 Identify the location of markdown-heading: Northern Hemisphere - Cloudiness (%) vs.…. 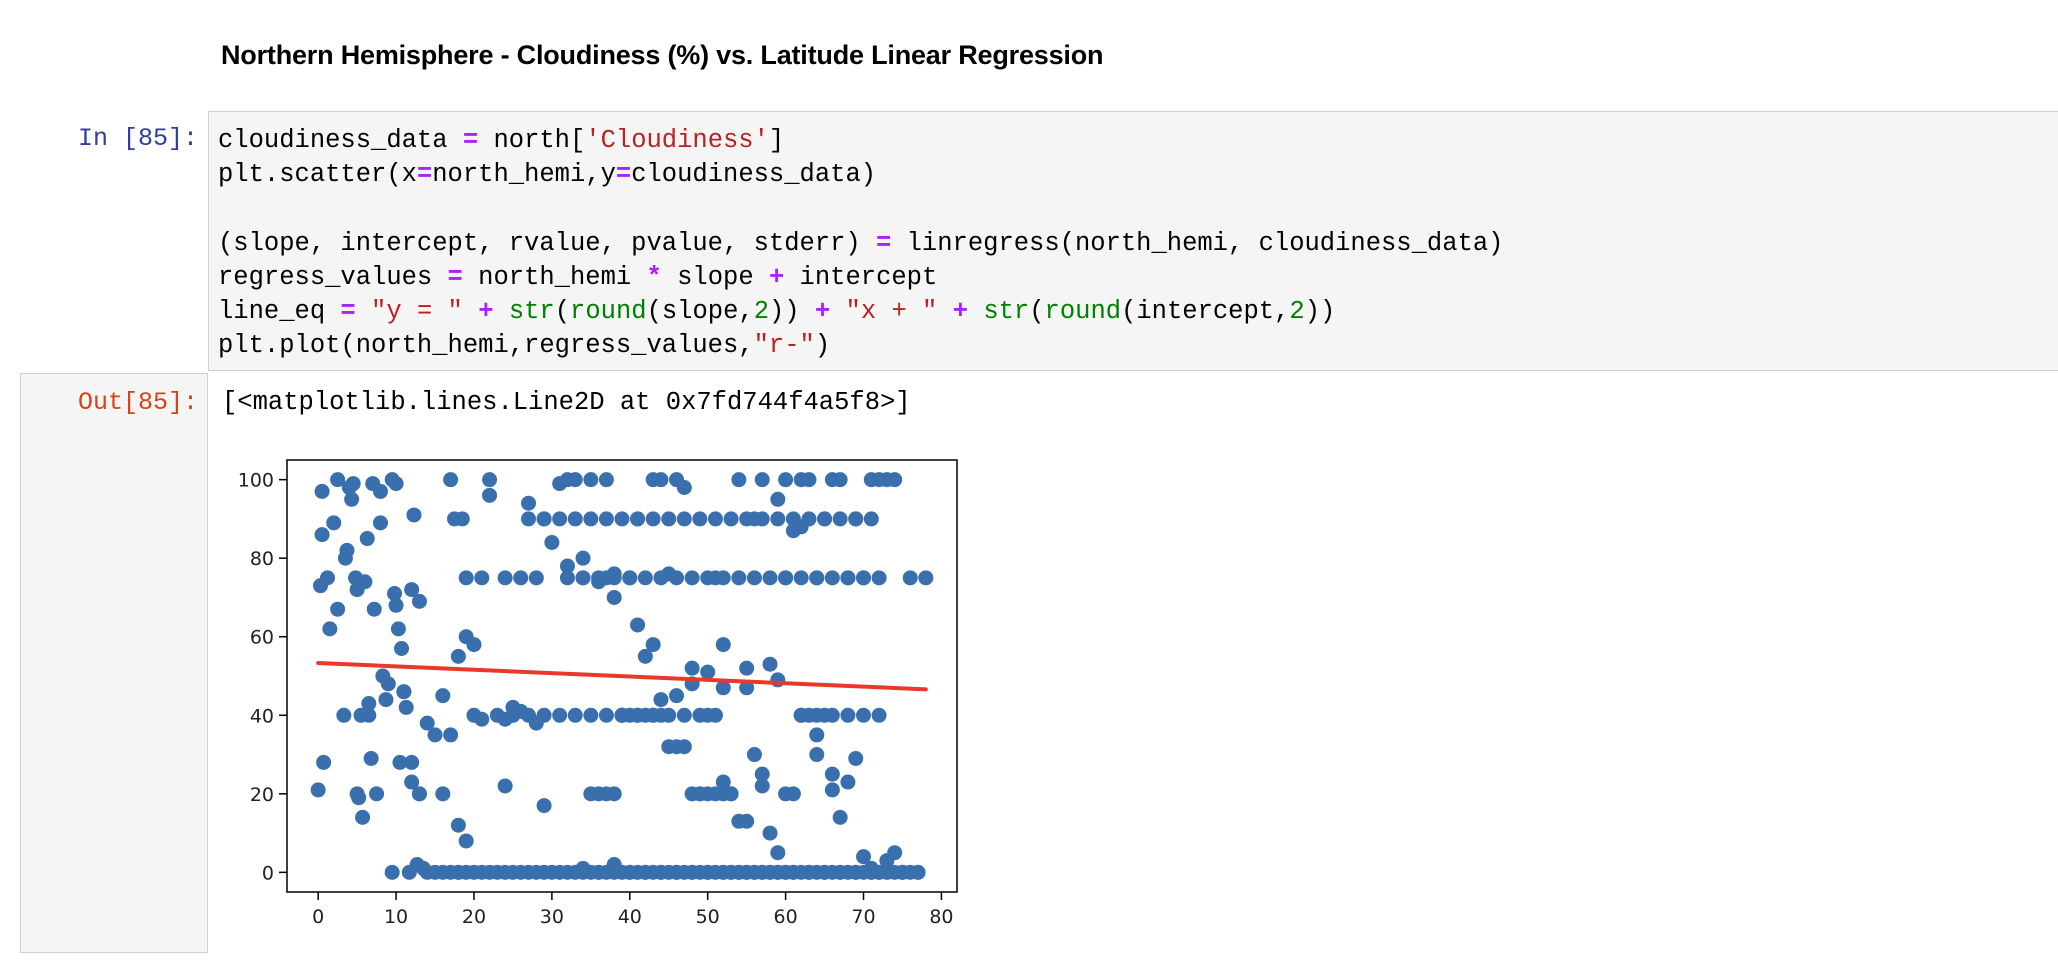
(662, 55).